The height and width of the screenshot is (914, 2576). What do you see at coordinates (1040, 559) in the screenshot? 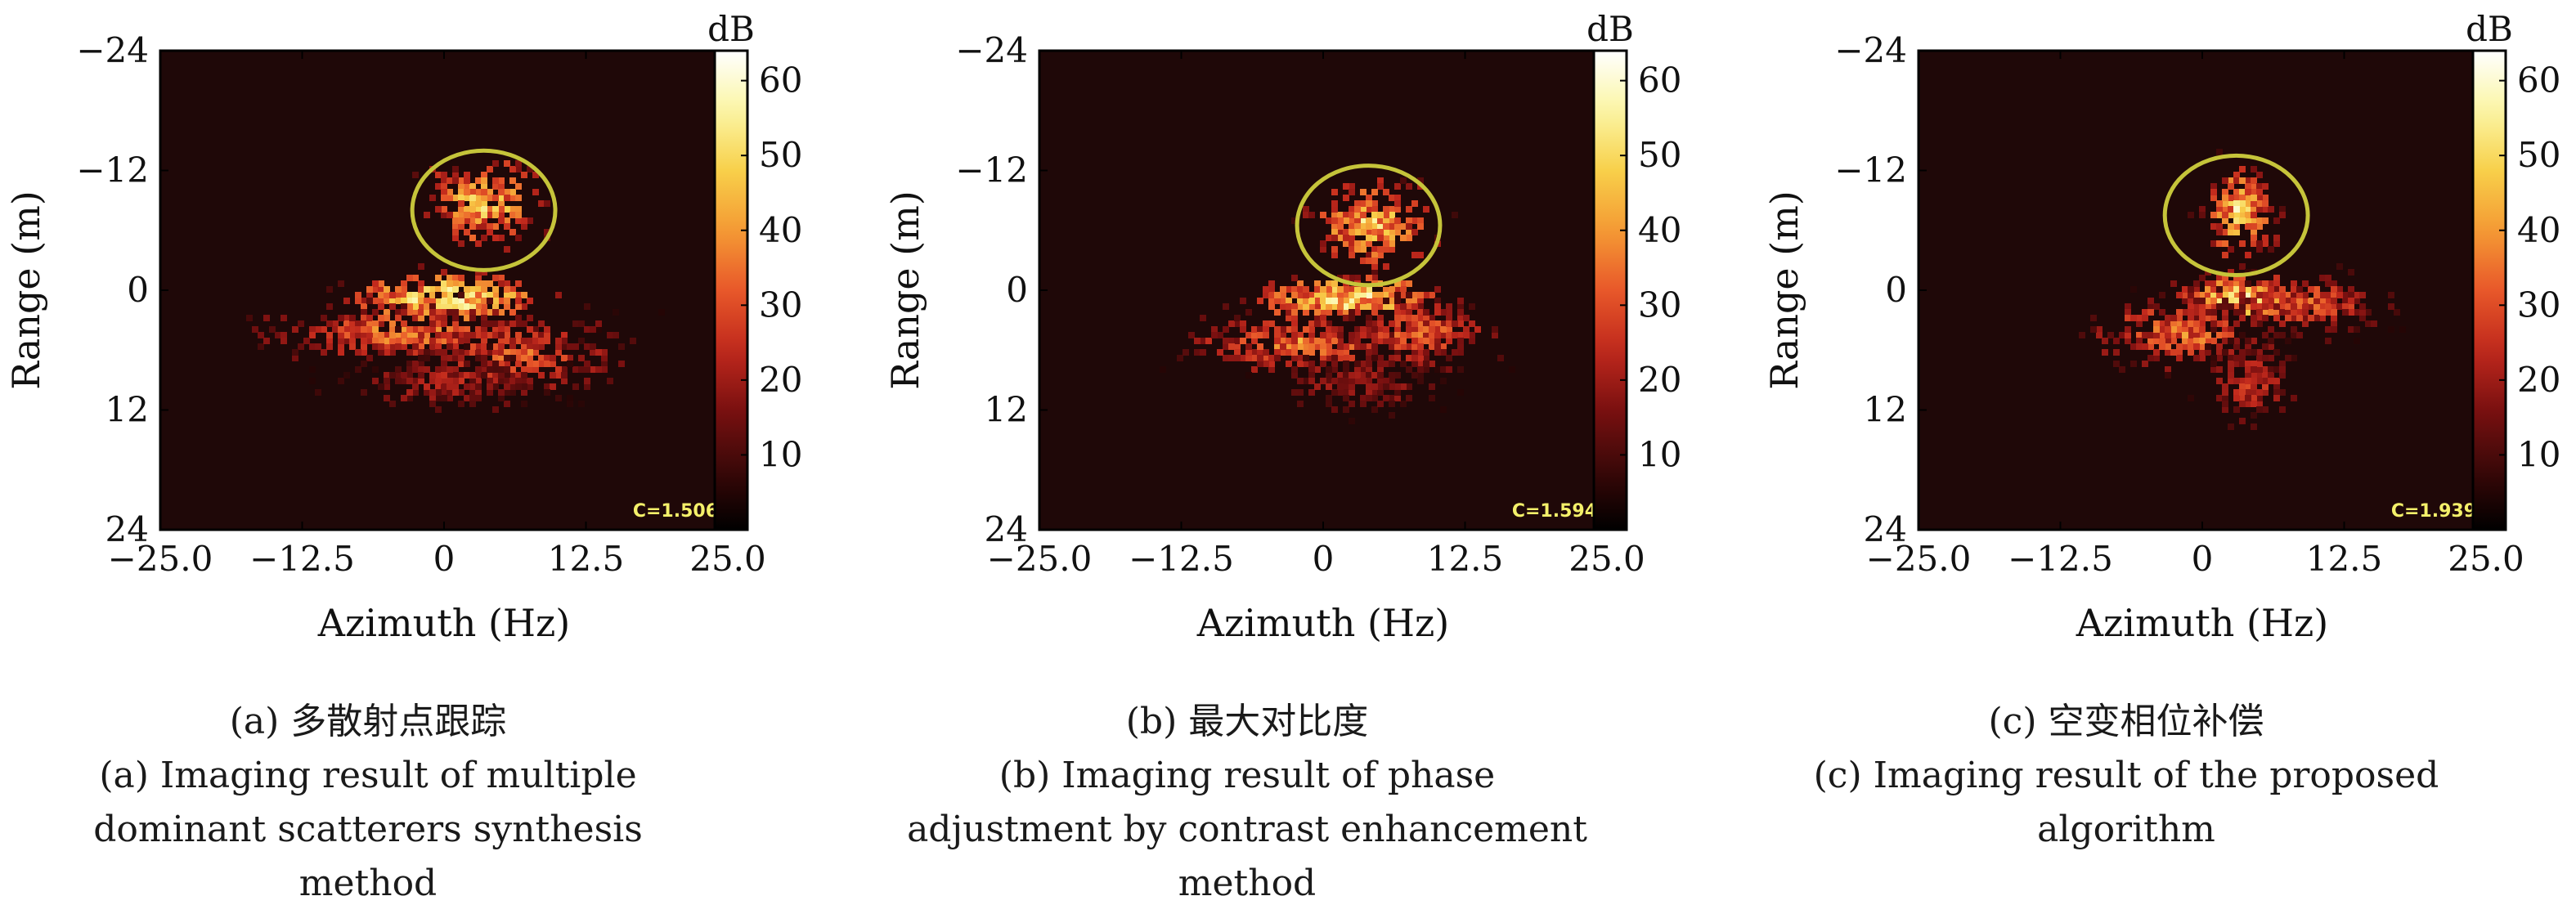
I see `x-tick-label: −25.0` at bounding box center [1040, 559].